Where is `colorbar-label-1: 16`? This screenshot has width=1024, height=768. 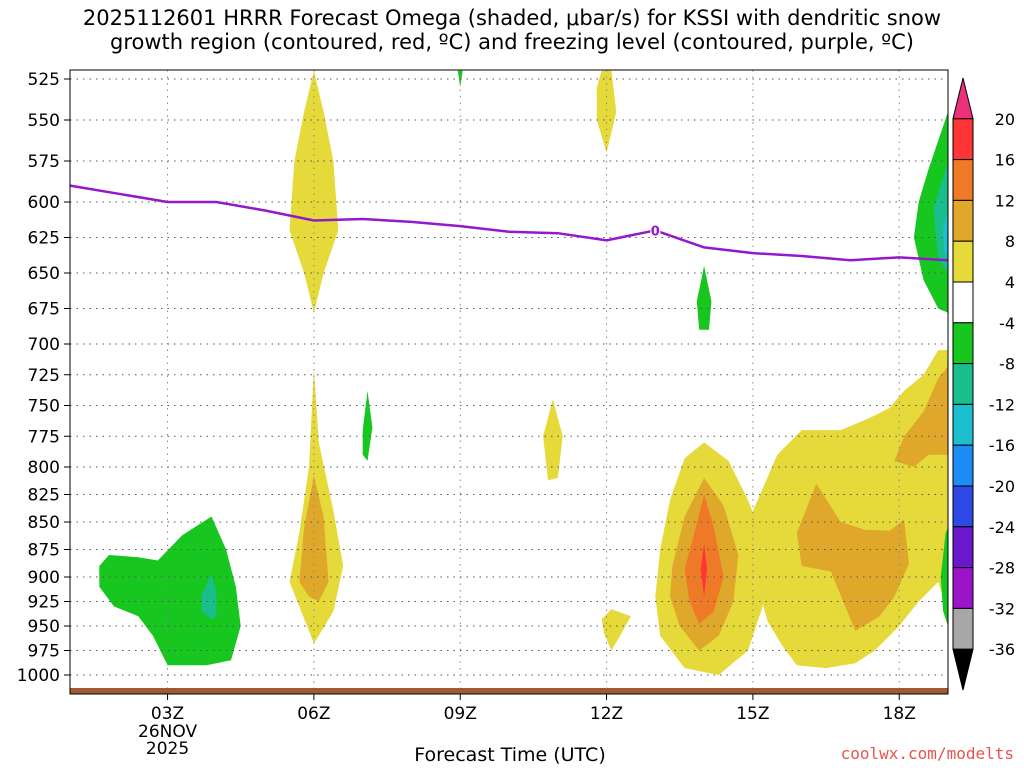 colorbar-label-1: 16 is located at coordinates (1005, 160).